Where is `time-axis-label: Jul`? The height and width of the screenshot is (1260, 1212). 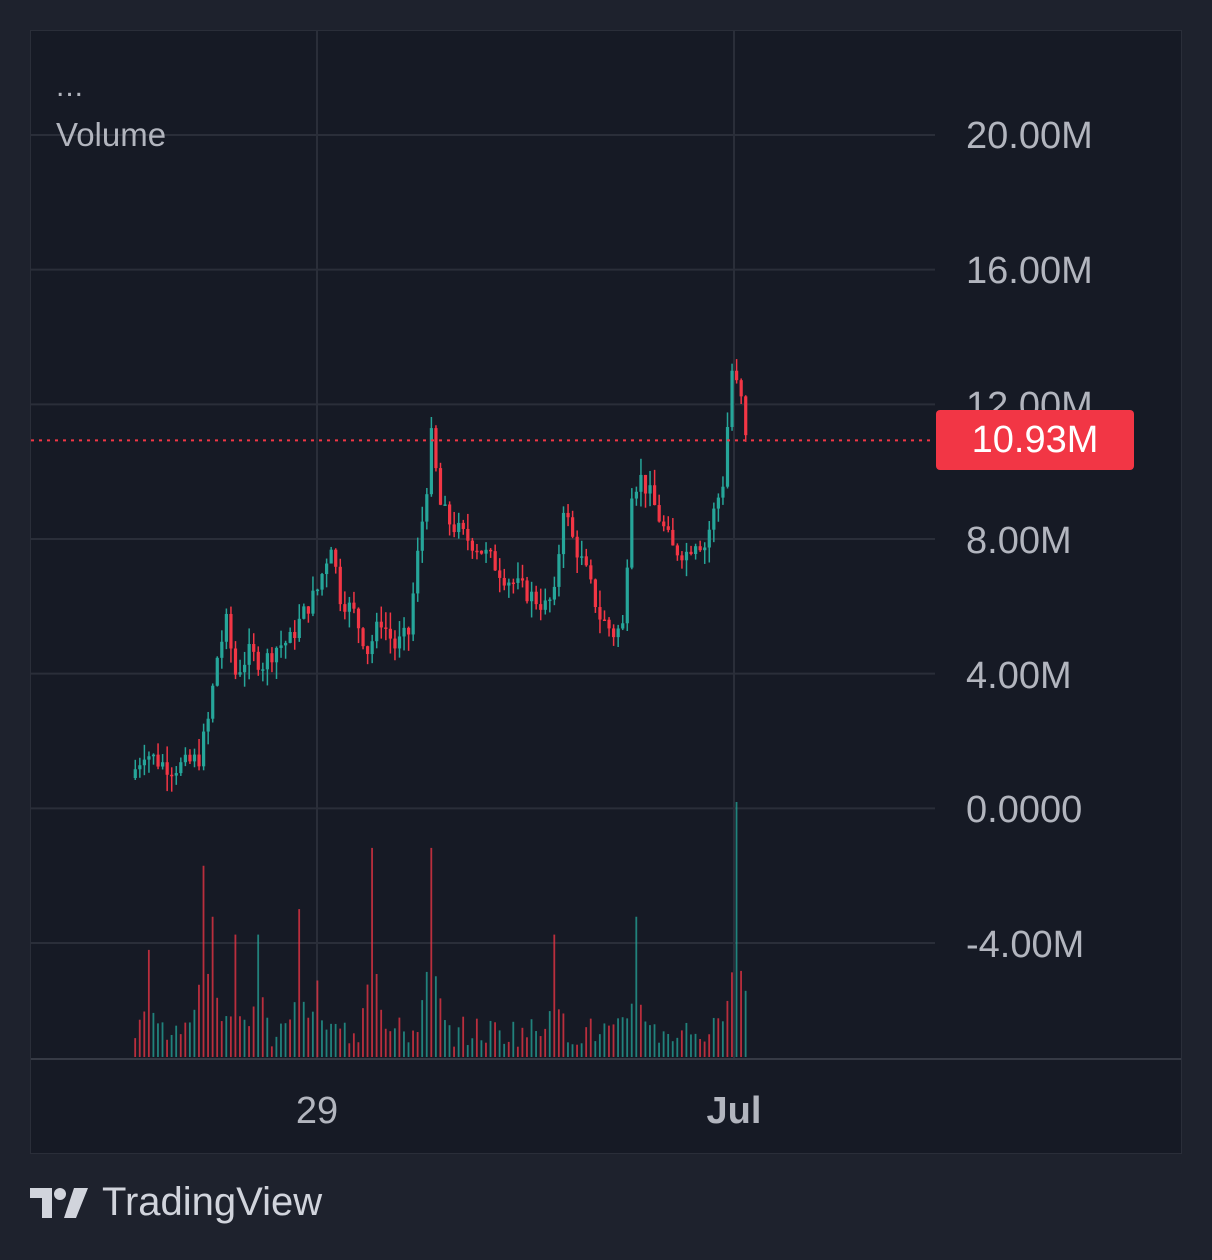 time-axis-label: Jul is located at coordinates (734, 1111).